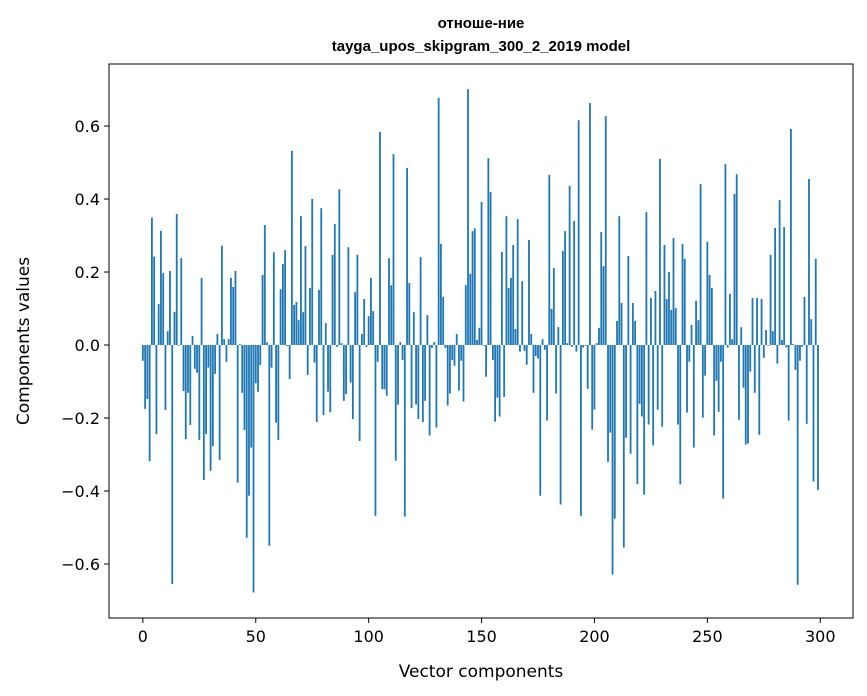 The height and width of the screenshot is (696, 867). I want to click on y-tick-label: 0.4, so click(87, 199).